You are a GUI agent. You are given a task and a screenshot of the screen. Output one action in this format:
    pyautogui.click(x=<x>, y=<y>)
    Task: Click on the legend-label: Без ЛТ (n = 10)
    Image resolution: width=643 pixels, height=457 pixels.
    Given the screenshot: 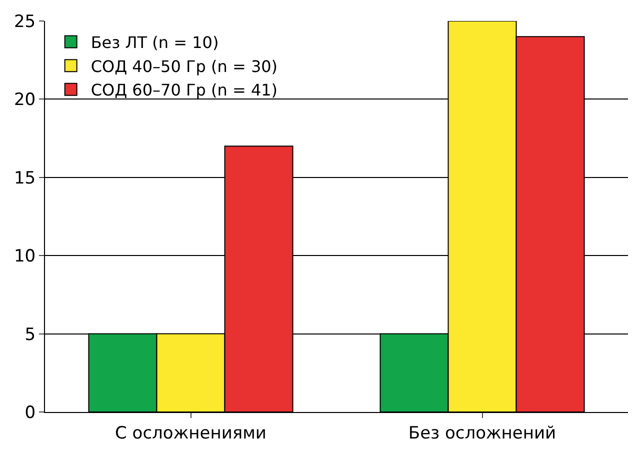 What is the action you would take?
    pyautogui.click(x=154, y=42)
    